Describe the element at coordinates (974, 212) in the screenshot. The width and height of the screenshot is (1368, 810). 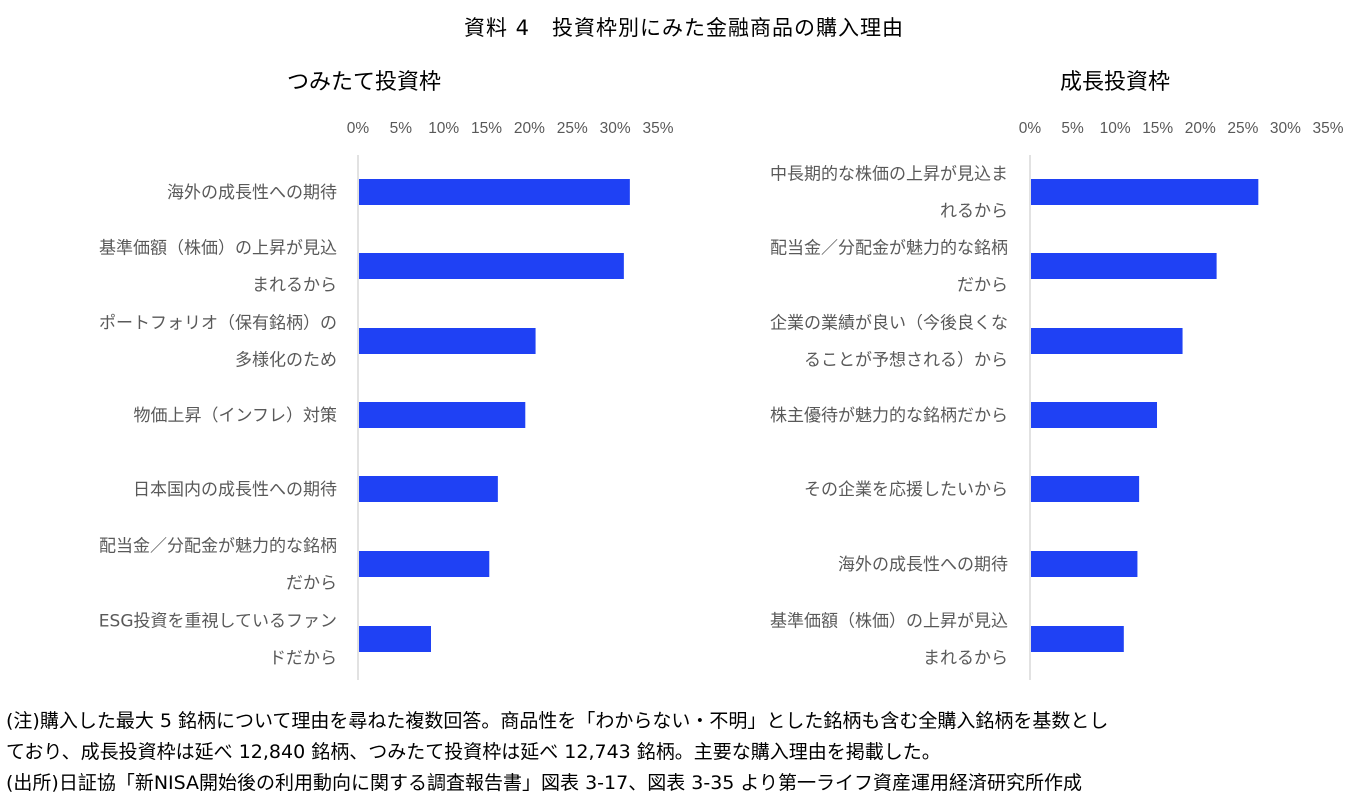
I see `category-label: れるから` at that location.